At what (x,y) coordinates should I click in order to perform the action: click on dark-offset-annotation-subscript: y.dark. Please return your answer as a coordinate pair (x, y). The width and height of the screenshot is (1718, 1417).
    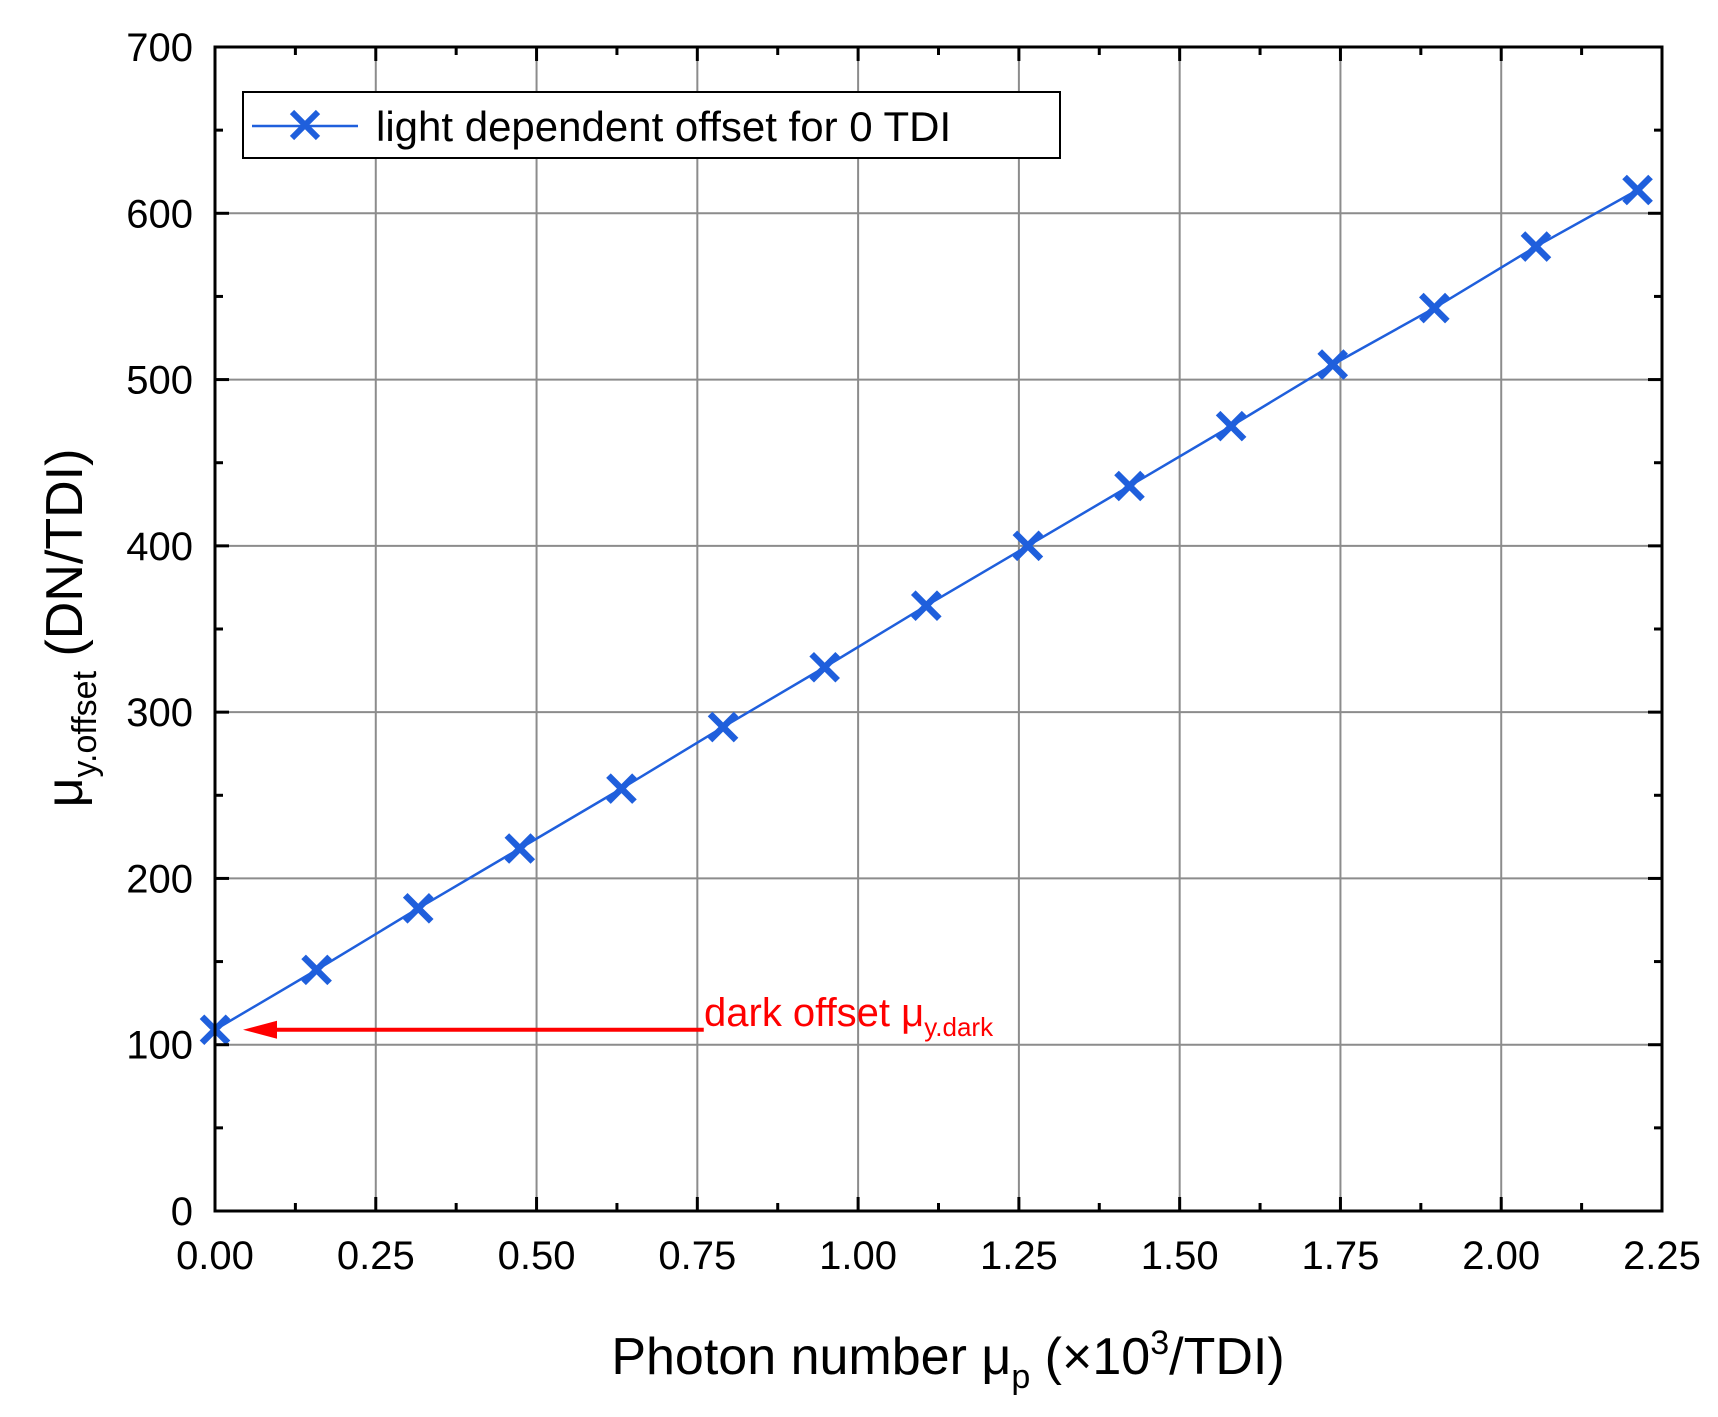
    Looking at the image, I should click on (959, 1027).